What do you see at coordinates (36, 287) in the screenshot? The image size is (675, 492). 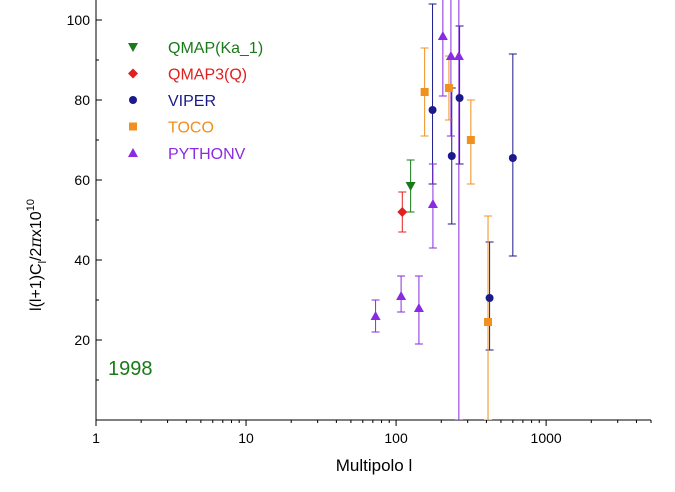 I see `y-label-part-1: l(l+1)C` at bounding box center [36, 287].